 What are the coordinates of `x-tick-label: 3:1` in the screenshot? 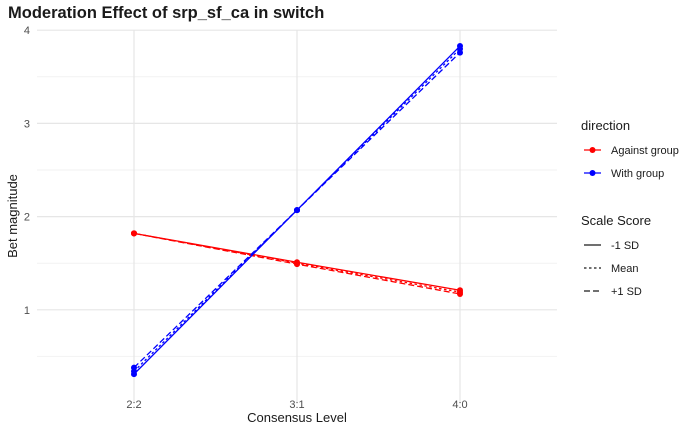 It's located at (296, 405).